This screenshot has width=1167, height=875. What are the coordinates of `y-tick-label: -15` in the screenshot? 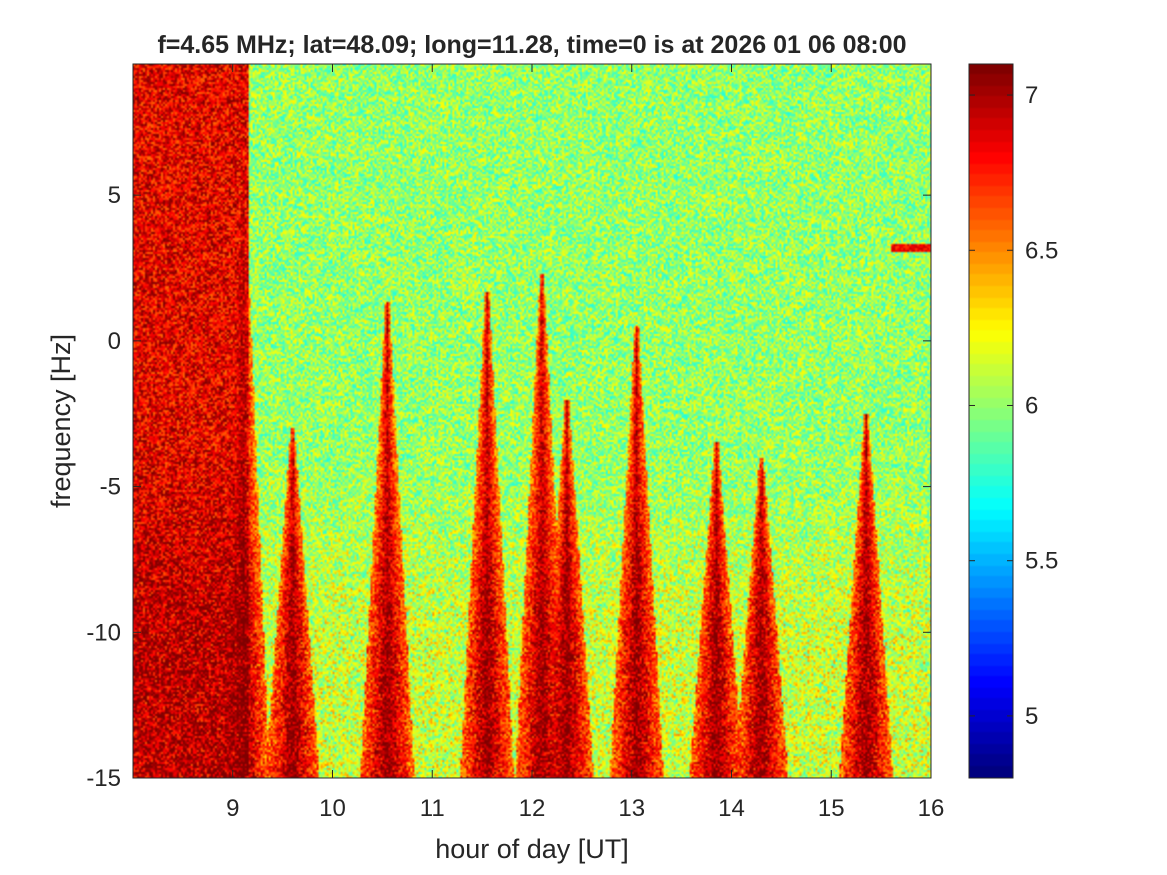 It's located at (103, 778).